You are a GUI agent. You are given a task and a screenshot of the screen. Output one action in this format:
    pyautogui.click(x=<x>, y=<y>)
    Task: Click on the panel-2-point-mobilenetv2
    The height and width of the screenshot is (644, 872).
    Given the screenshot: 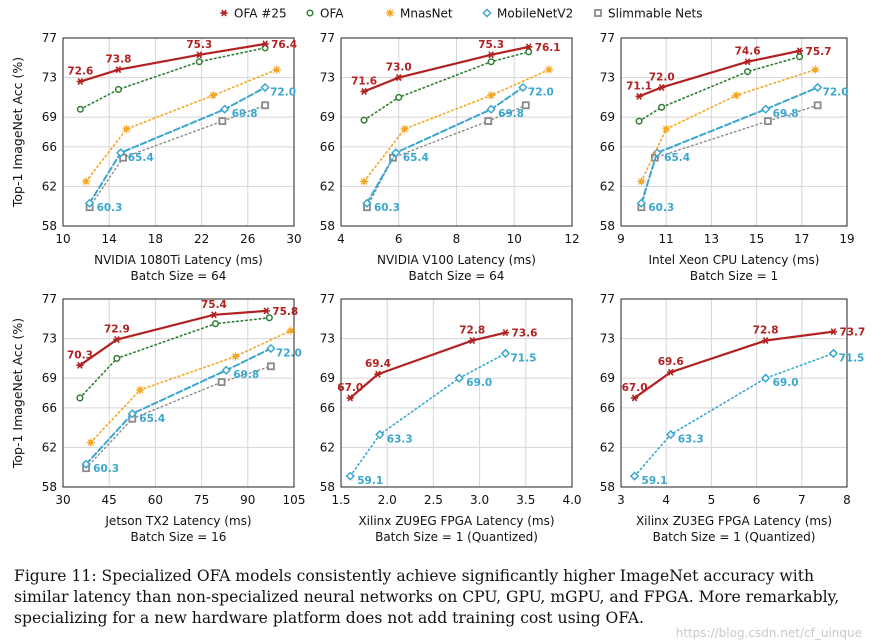 What is the action you would take?
    pyautogui.click(x=491, y=109)
    